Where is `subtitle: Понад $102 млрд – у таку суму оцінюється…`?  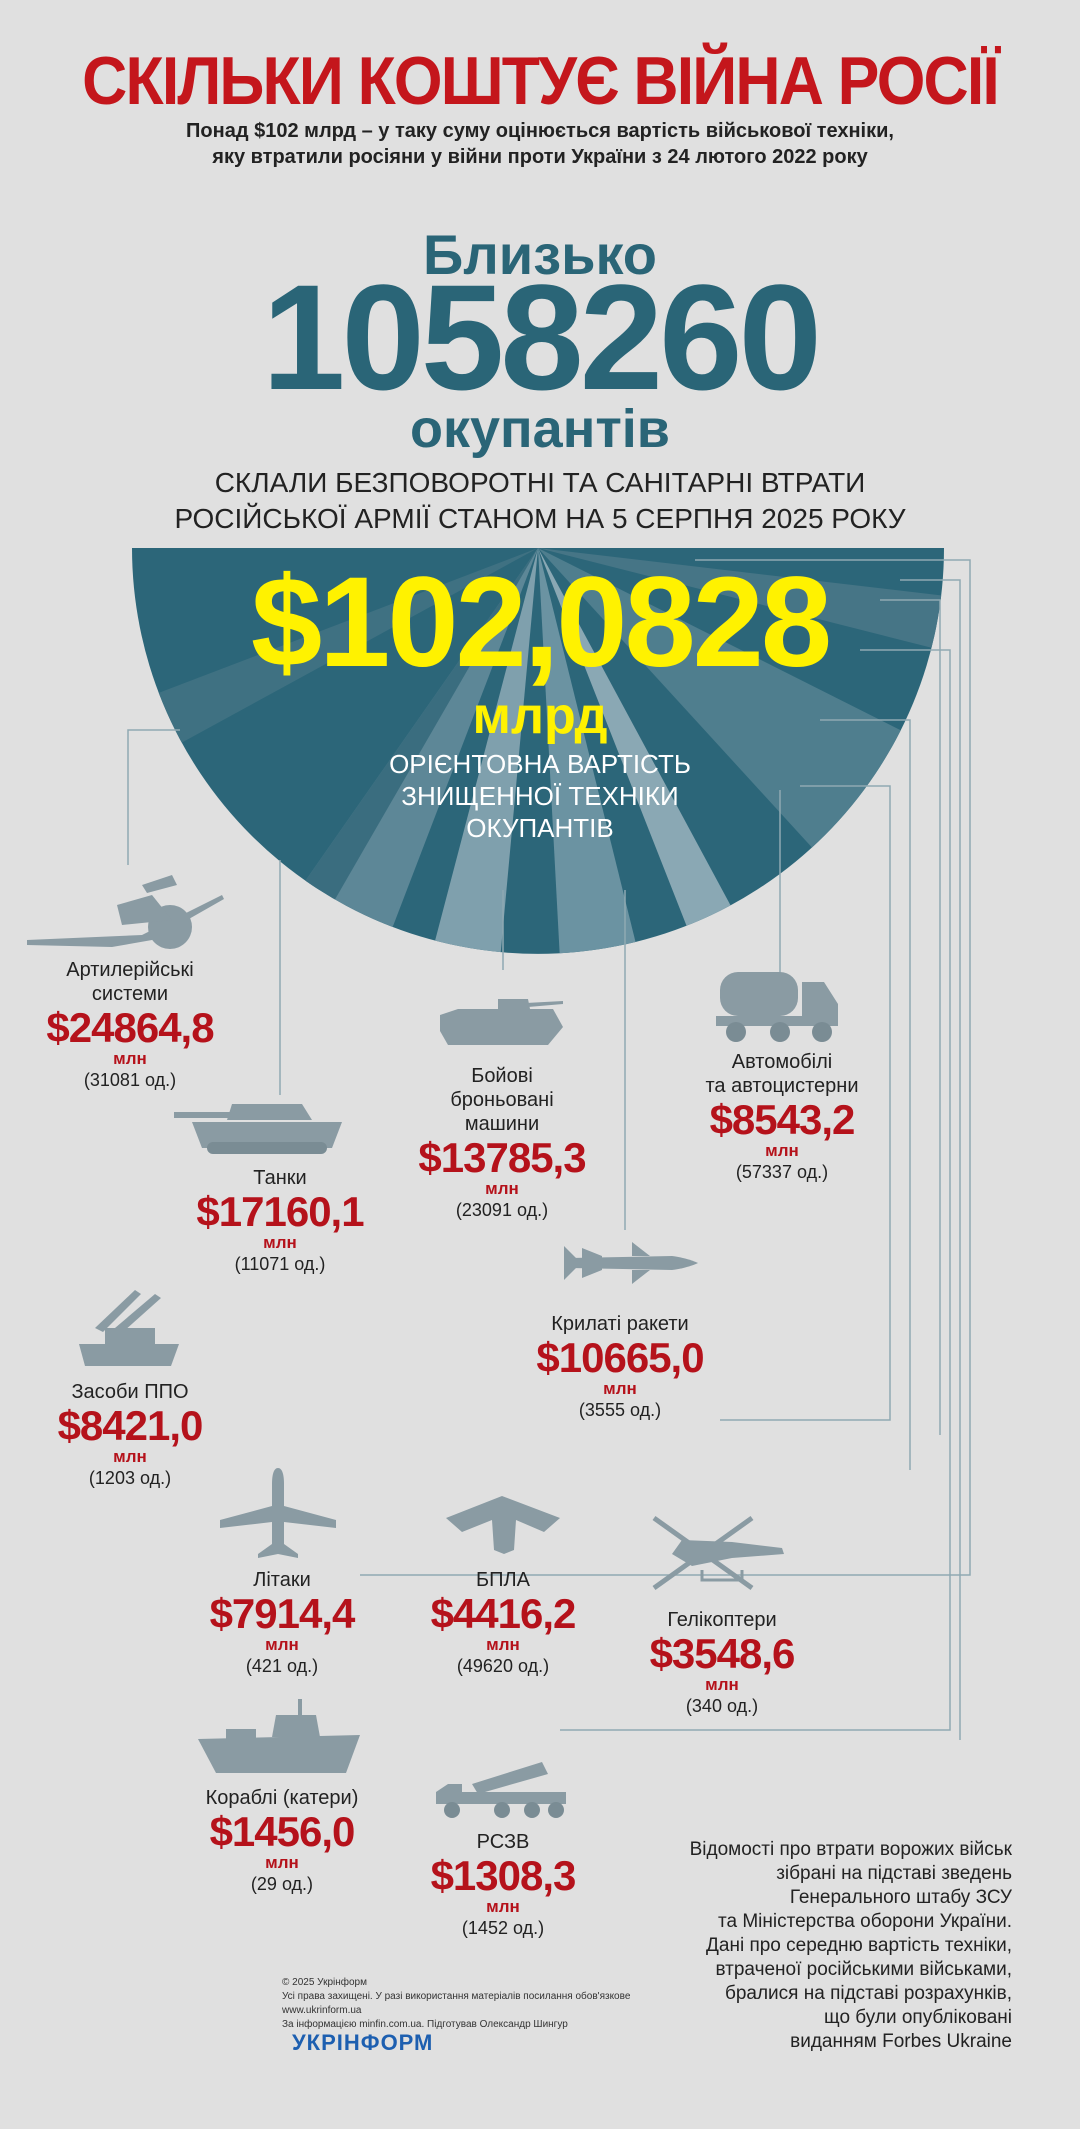
subtitle: Понад $102 млрд – у таку суму оцінюється… is located at coordinates (540, 144).